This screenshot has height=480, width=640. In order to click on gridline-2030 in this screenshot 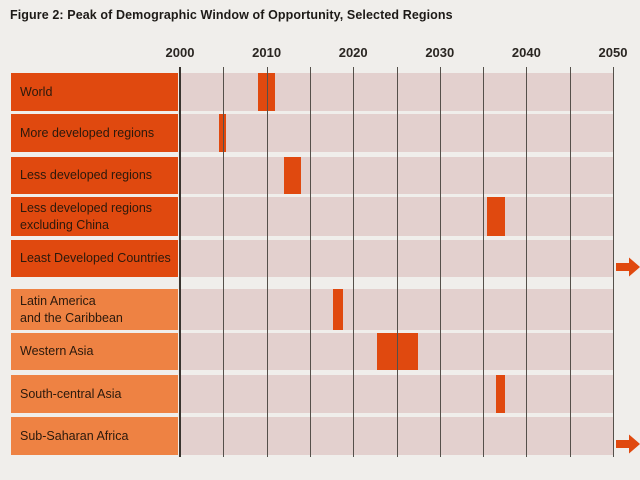, I will do `click(440, 262)`.